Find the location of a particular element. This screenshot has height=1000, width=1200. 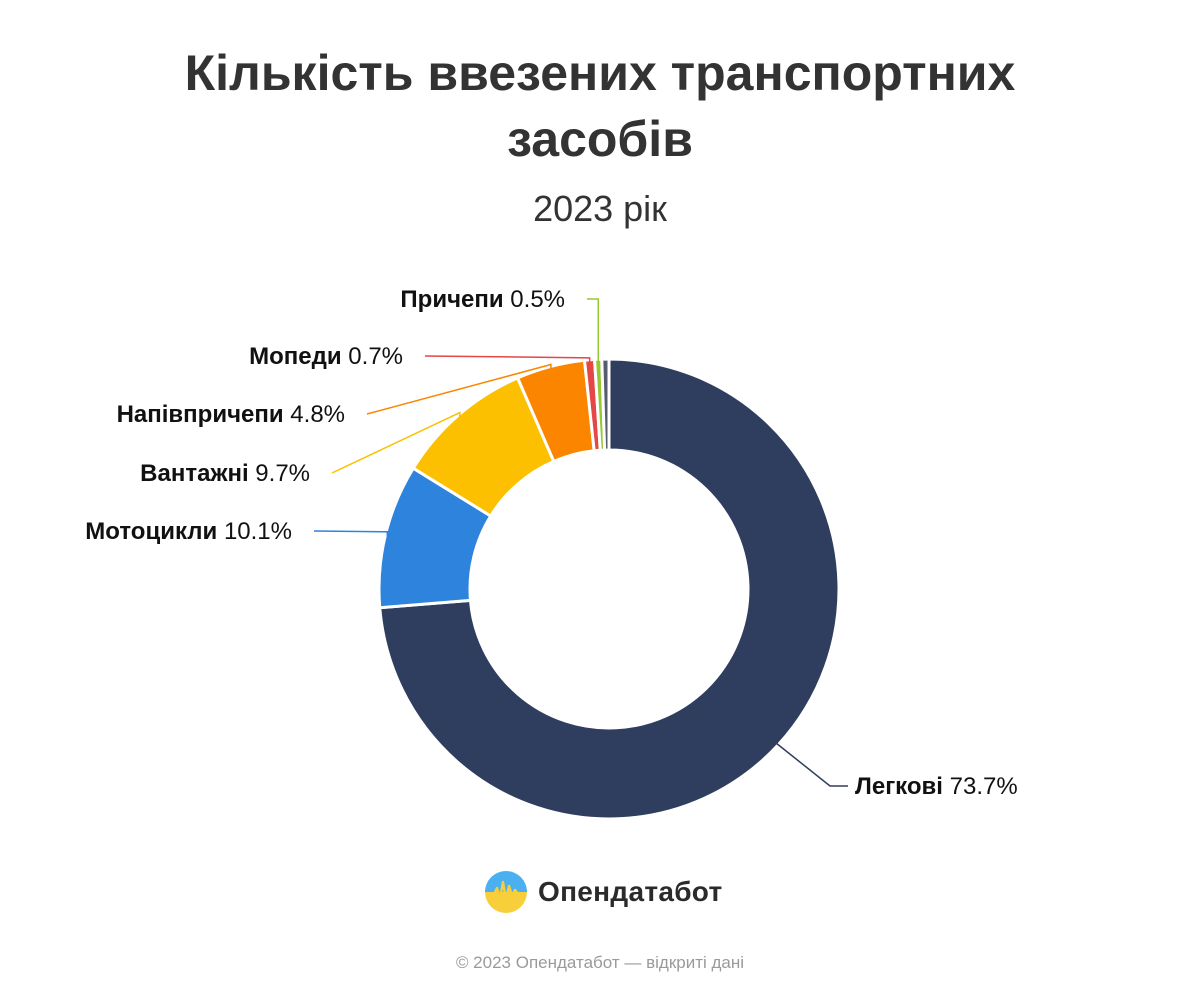

slice-label-0: Легкові 73.7% is located at coordinates (936, 786).